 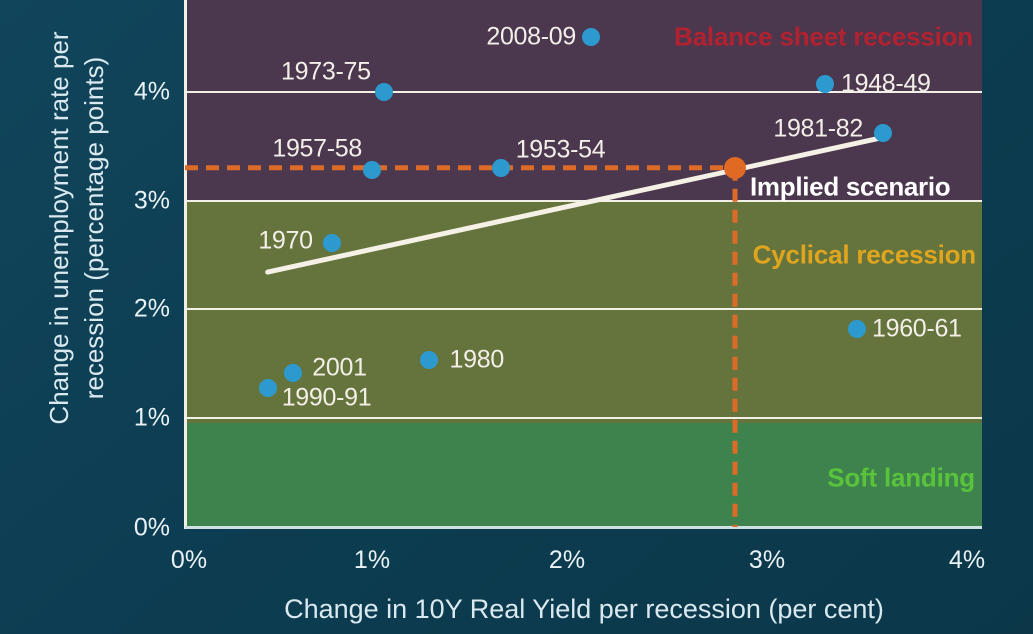 What do you see at coordinates (477, 359) in the screenshot?
I see `point-label-1980: 1980` at bounding box center [477, 359].